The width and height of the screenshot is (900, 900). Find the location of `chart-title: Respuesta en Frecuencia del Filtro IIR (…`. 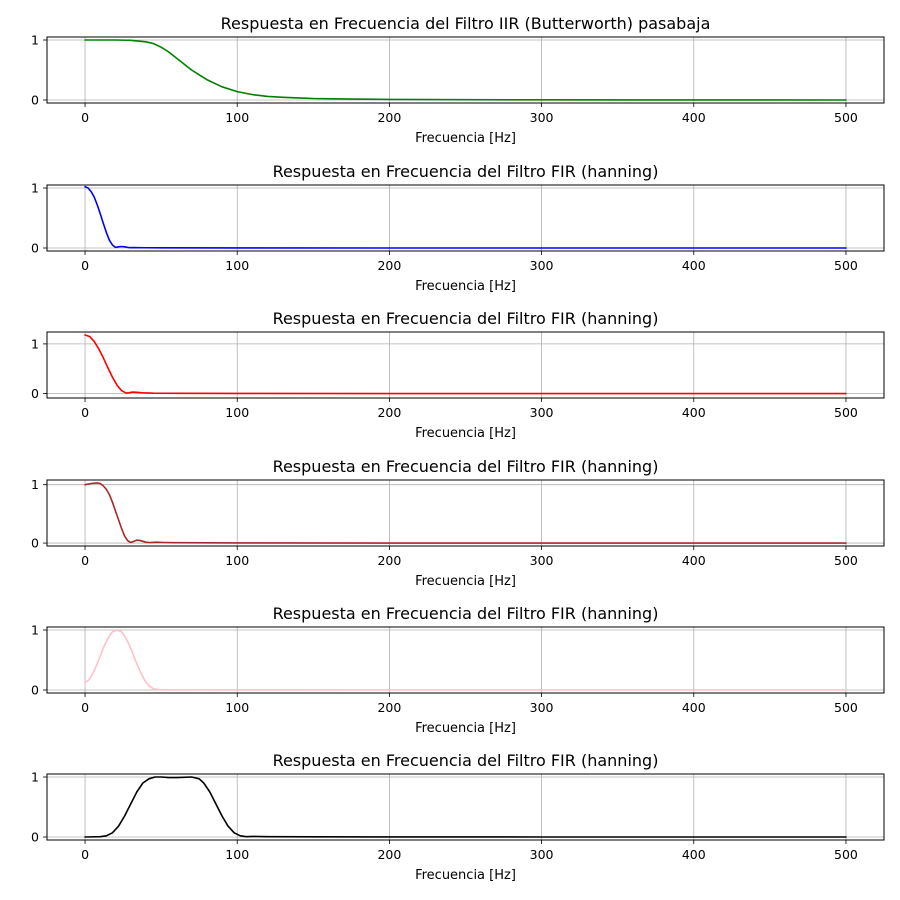

chart-title: Respuesta en Frecuencia del Filtro IIR (… is located at coordinates (466, 23).